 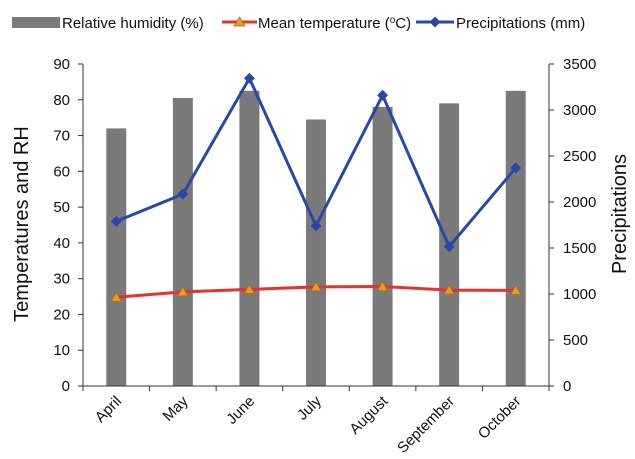 What do you see at coordinates (183, 291) in the screenshot?
I see `temperature-point-may` at bounding box center [183, 291].